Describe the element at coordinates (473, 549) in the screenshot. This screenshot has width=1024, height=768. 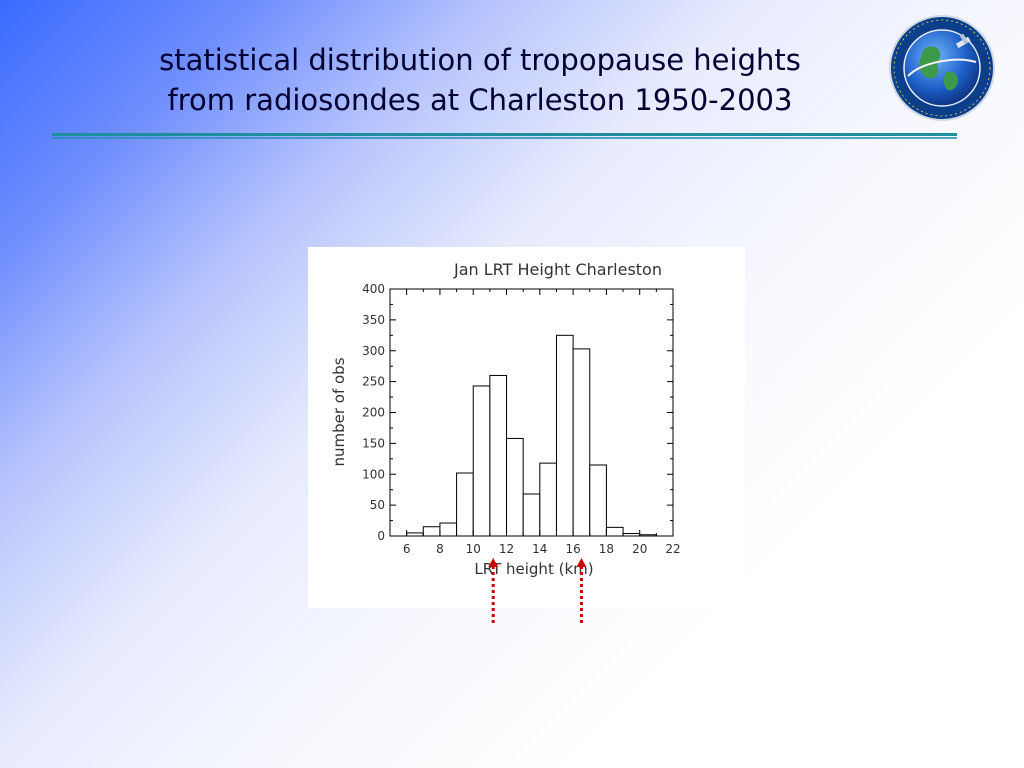
I see `x-tick-label: 10` at that location.